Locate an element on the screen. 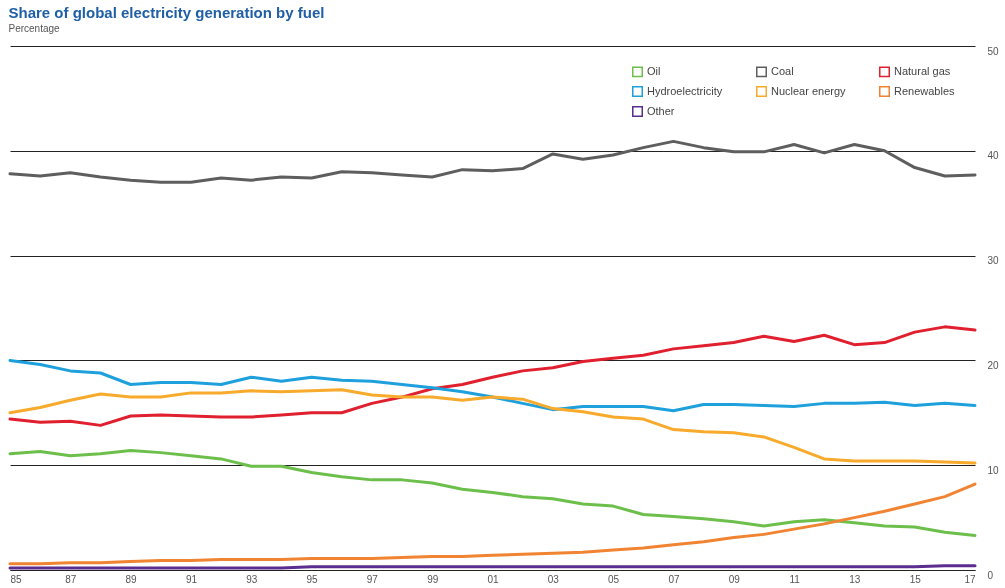 The image size is (1005, 588). x-tick-label: 13 is located at coordinates (855, 579).